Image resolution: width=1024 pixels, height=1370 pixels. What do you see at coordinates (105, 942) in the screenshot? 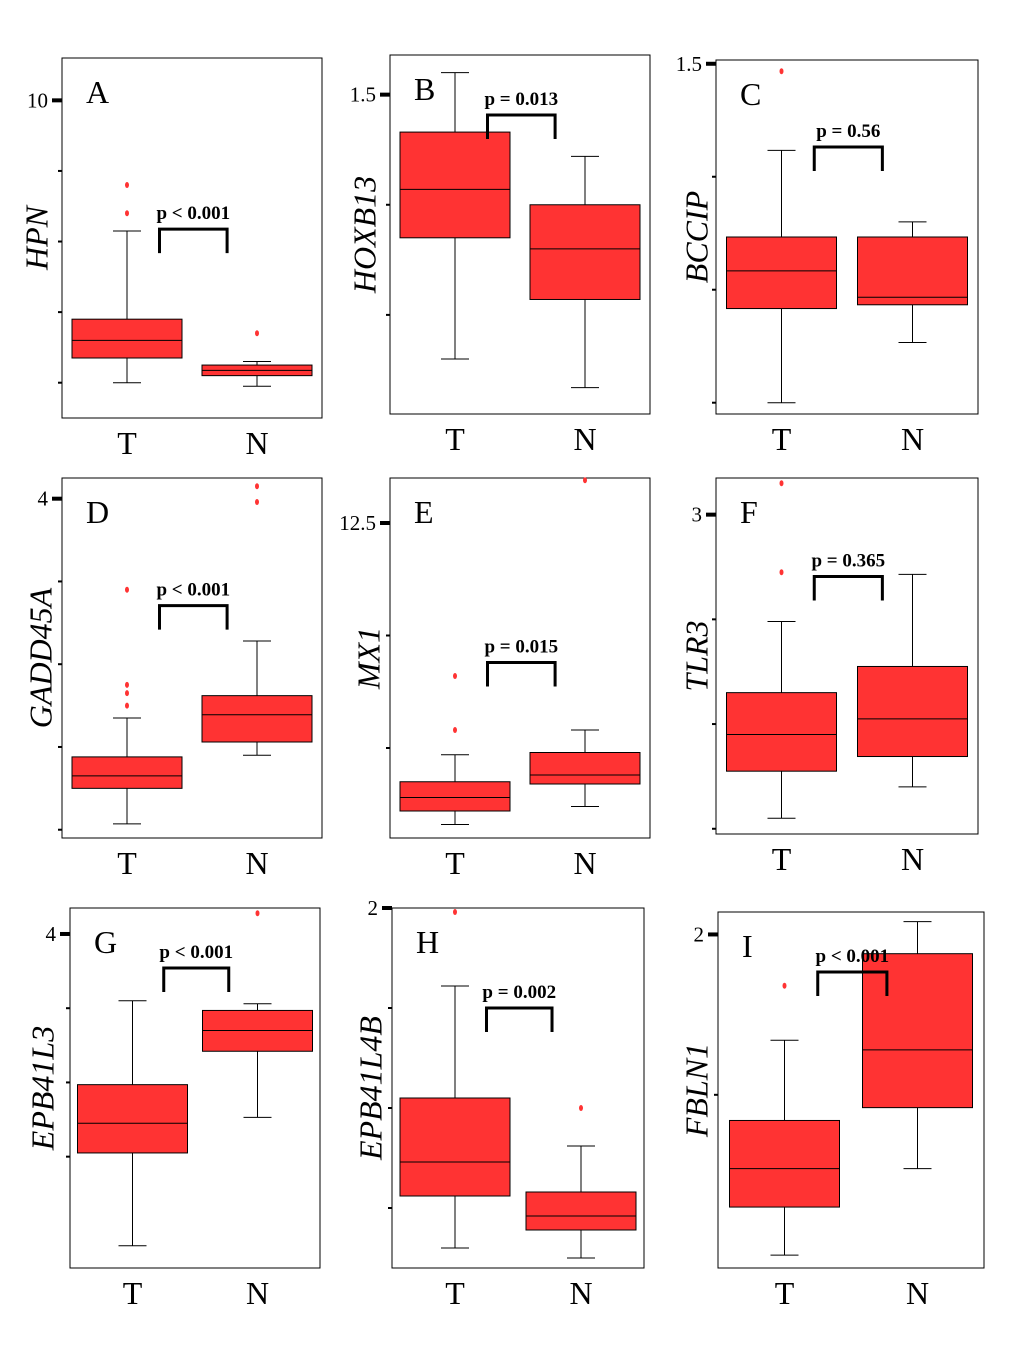
I see `panel-letter: G` at bounding box center [105, 942].